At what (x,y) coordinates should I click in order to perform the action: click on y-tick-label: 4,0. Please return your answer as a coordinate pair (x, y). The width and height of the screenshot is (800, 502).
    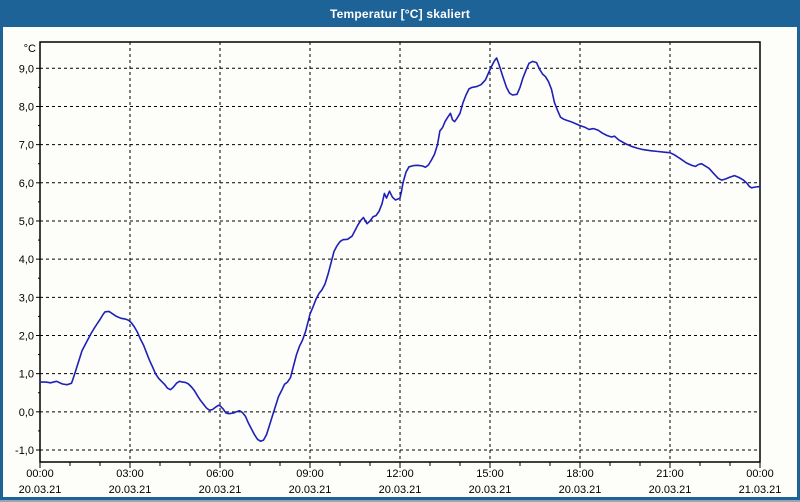
    Looking at the image, I should click on (26, 260).